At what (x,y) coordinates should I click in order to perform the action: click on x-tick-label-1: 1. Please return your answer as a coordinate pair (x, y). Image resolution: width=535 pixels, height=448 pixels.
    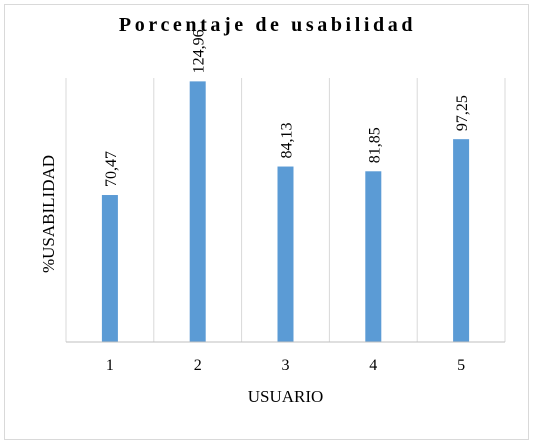
    Looking at the image, I should click on (110, 365).